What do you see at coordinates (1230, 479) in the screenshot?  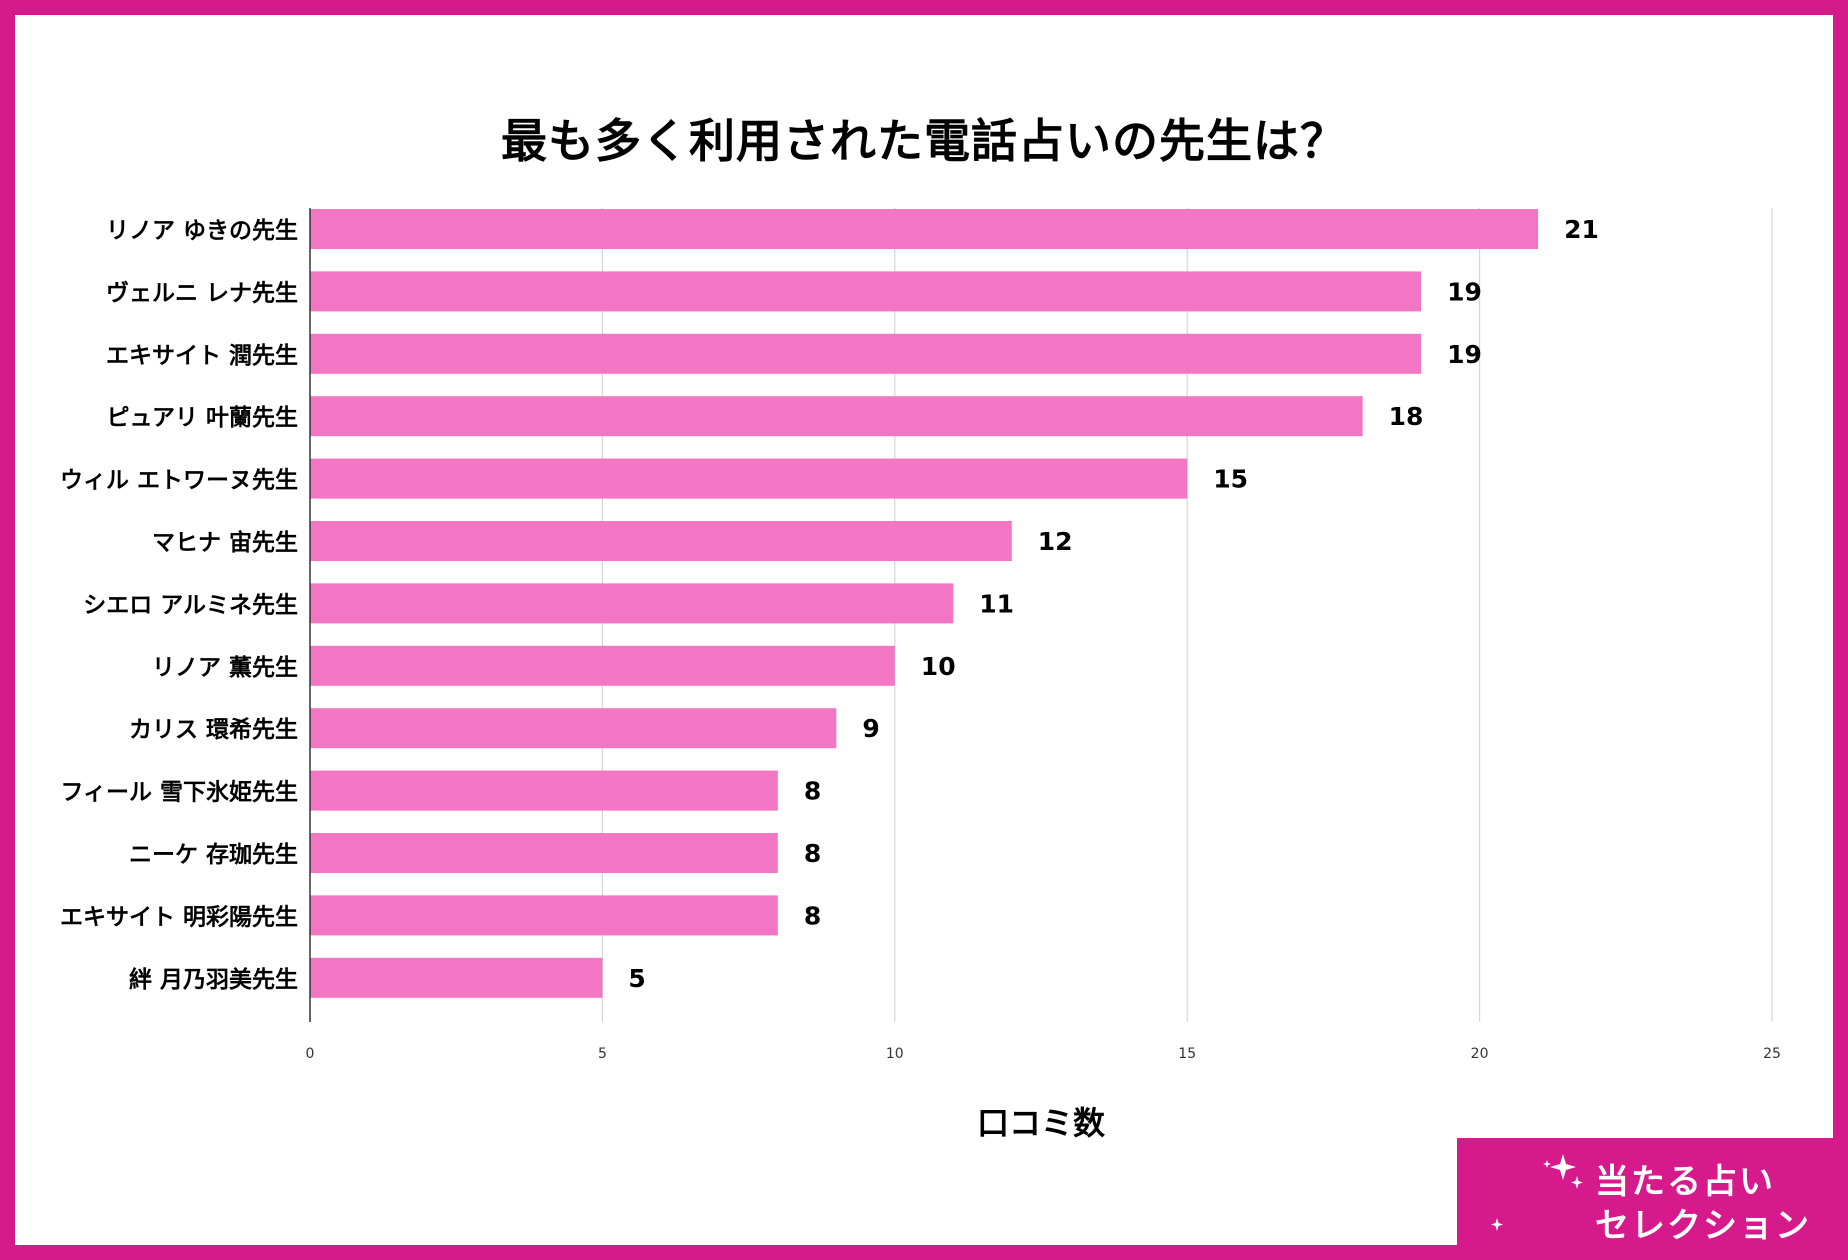 I see `value-label: 15` at bounding box center [1230, 479].